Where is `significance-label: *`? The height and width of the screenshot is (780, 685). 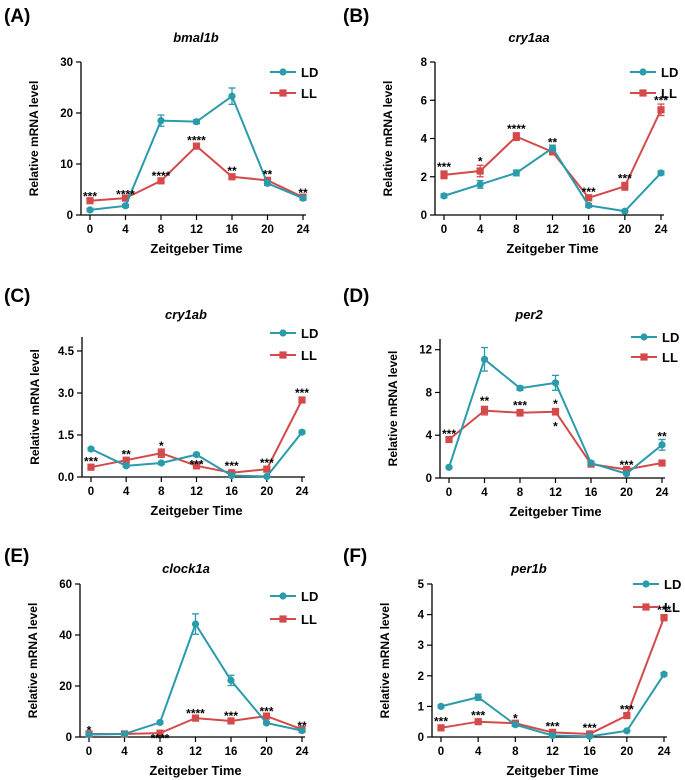
significance-label: * is located at coordinates (89, 731).